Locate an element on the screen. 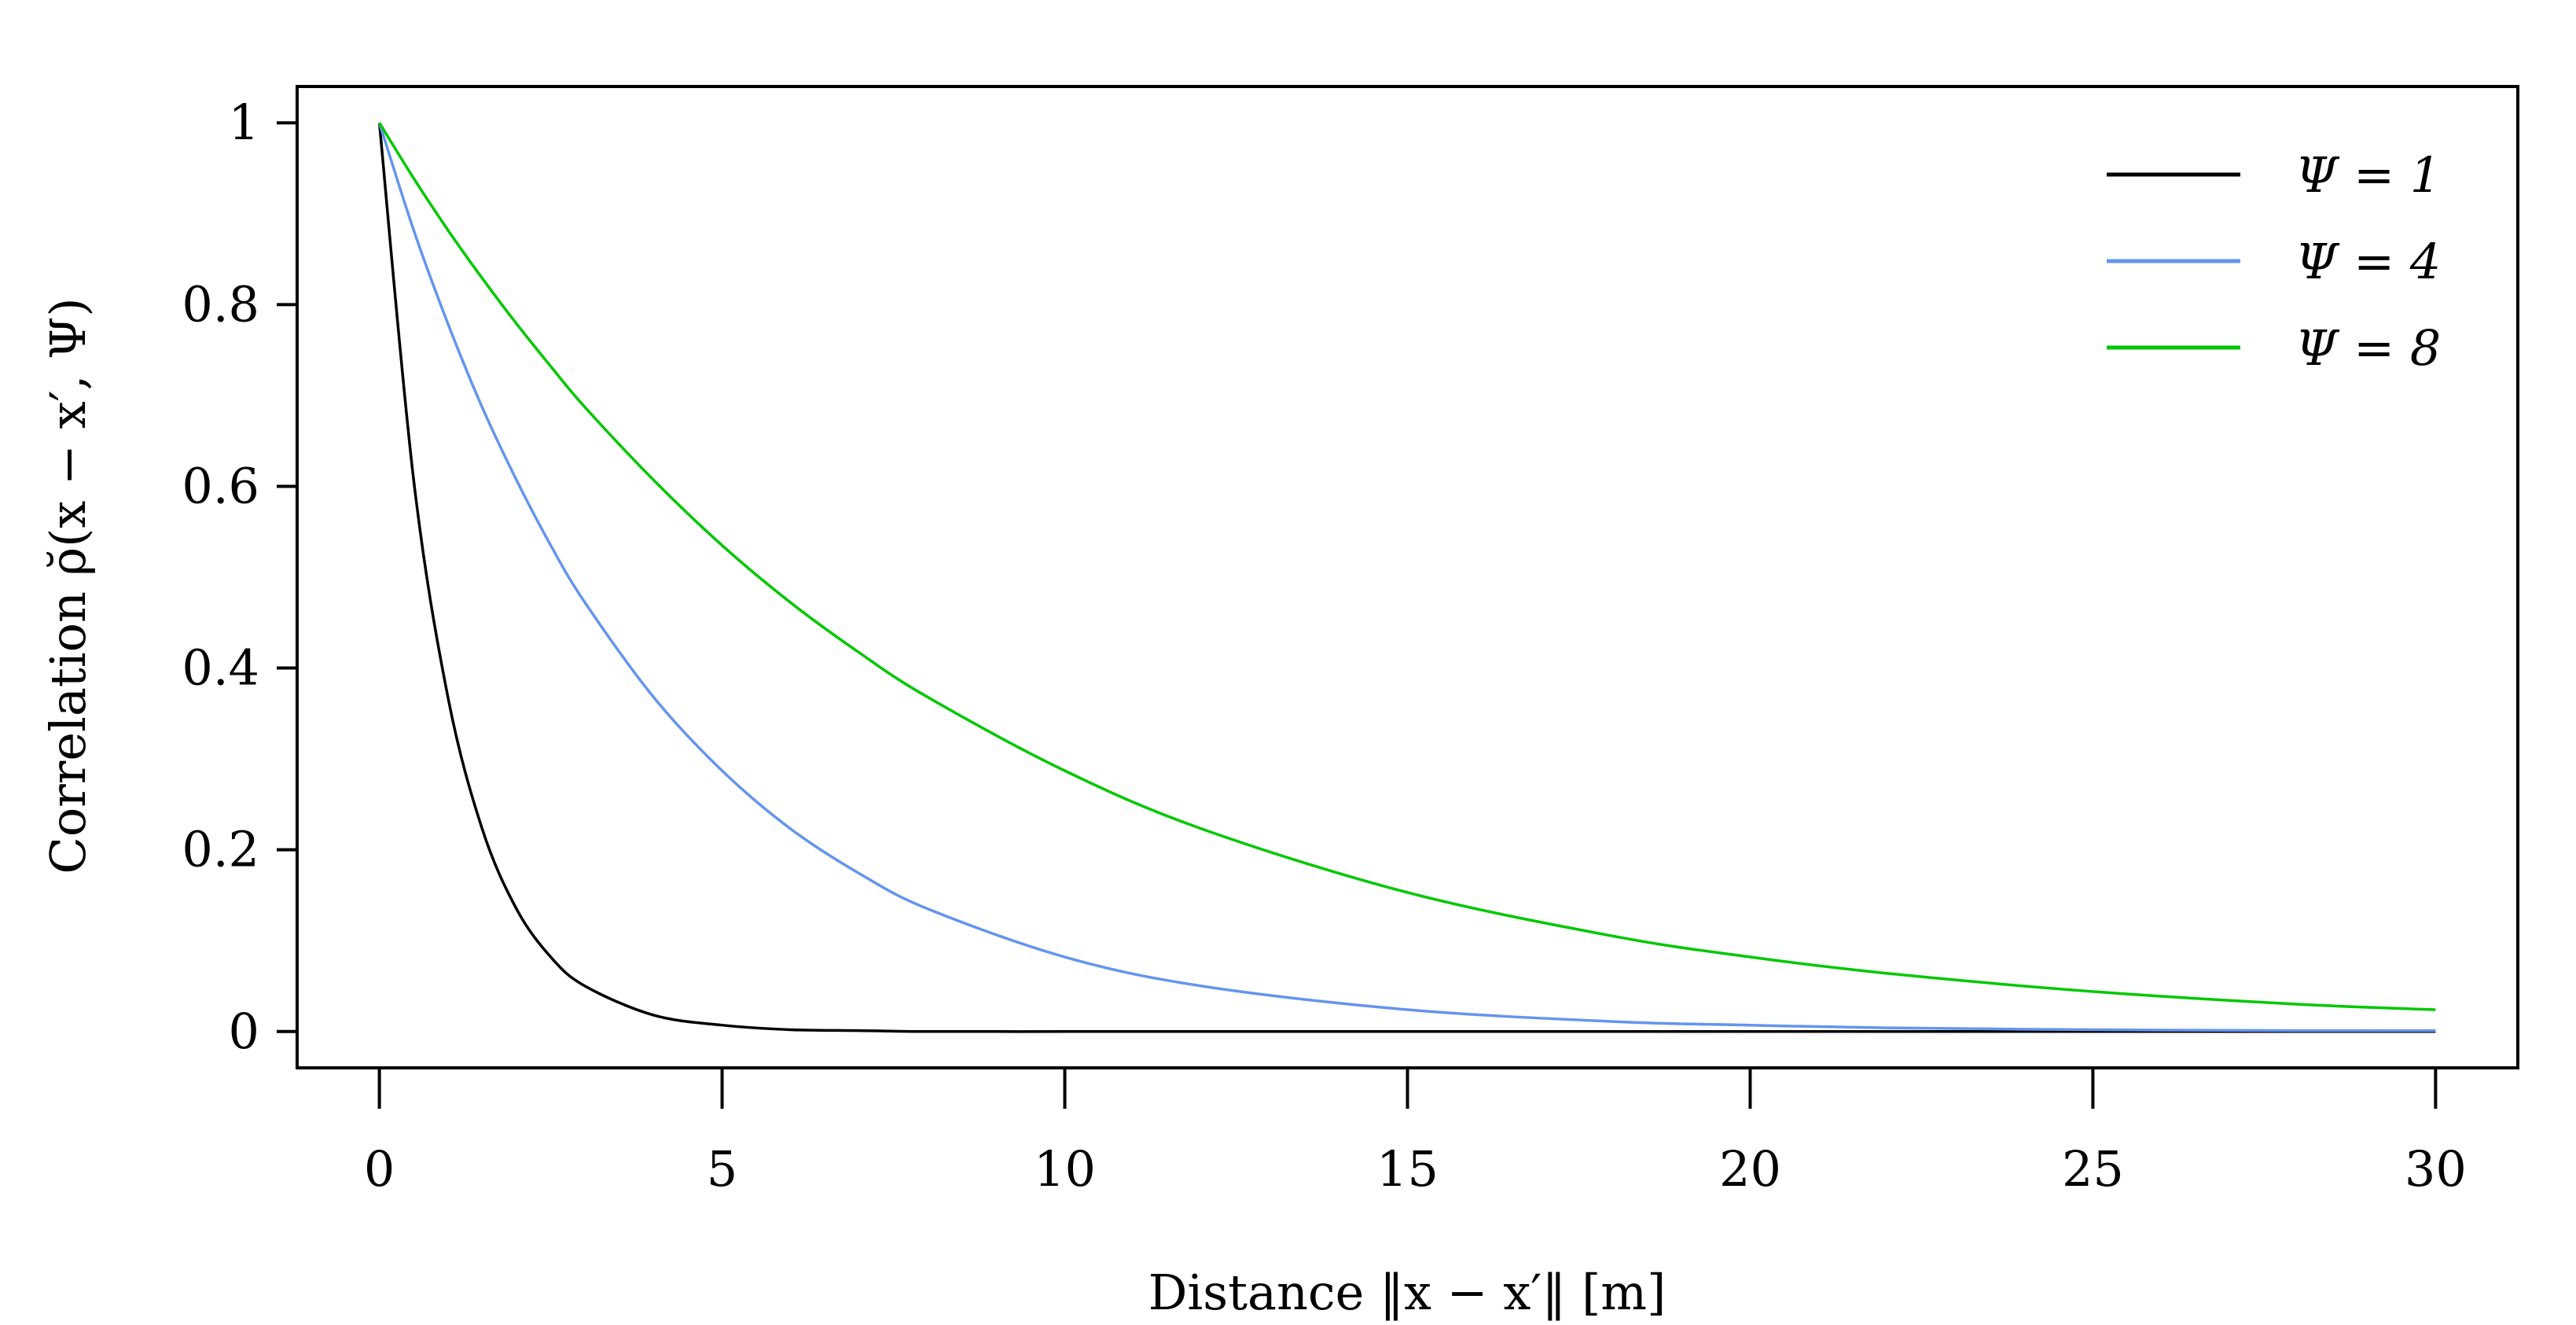 This screenshot has width=2576, height=1325. y-axis-title: Correlation ρ̆(x − x′, Ψ) is located at coordinates (68, 585).